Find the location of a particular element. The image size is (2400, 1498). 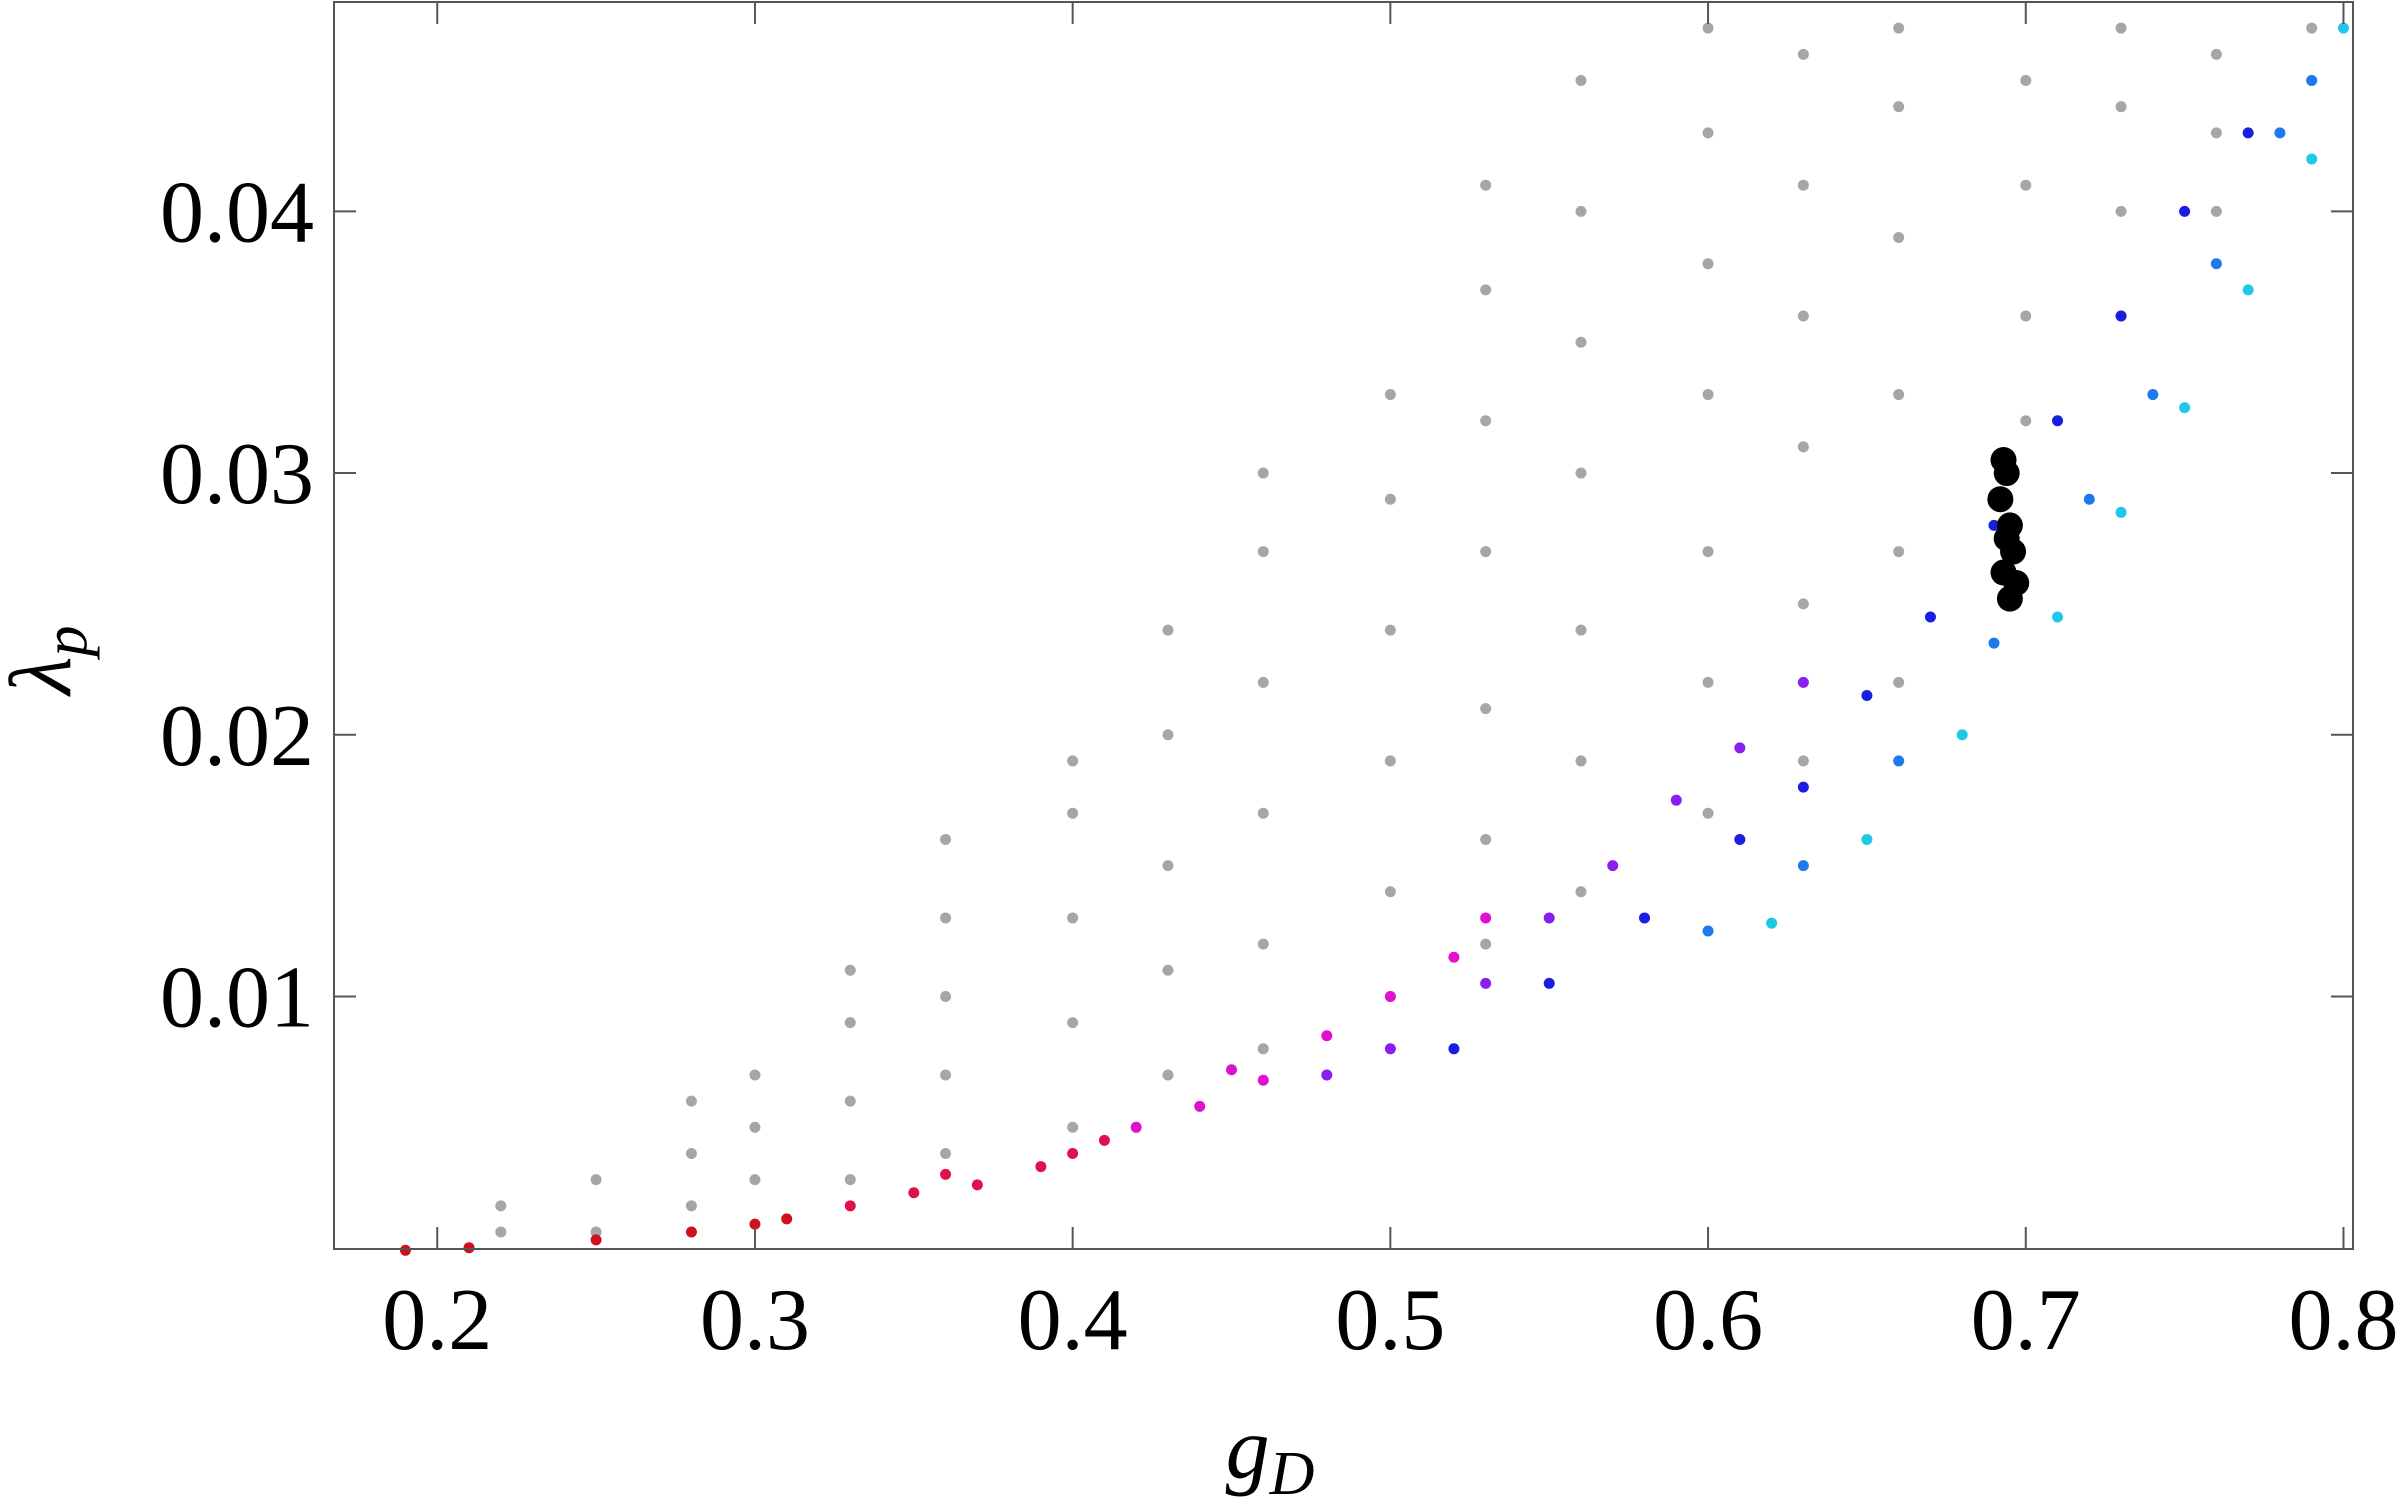

y-label-main: λ is located at coordinates (45, 676).